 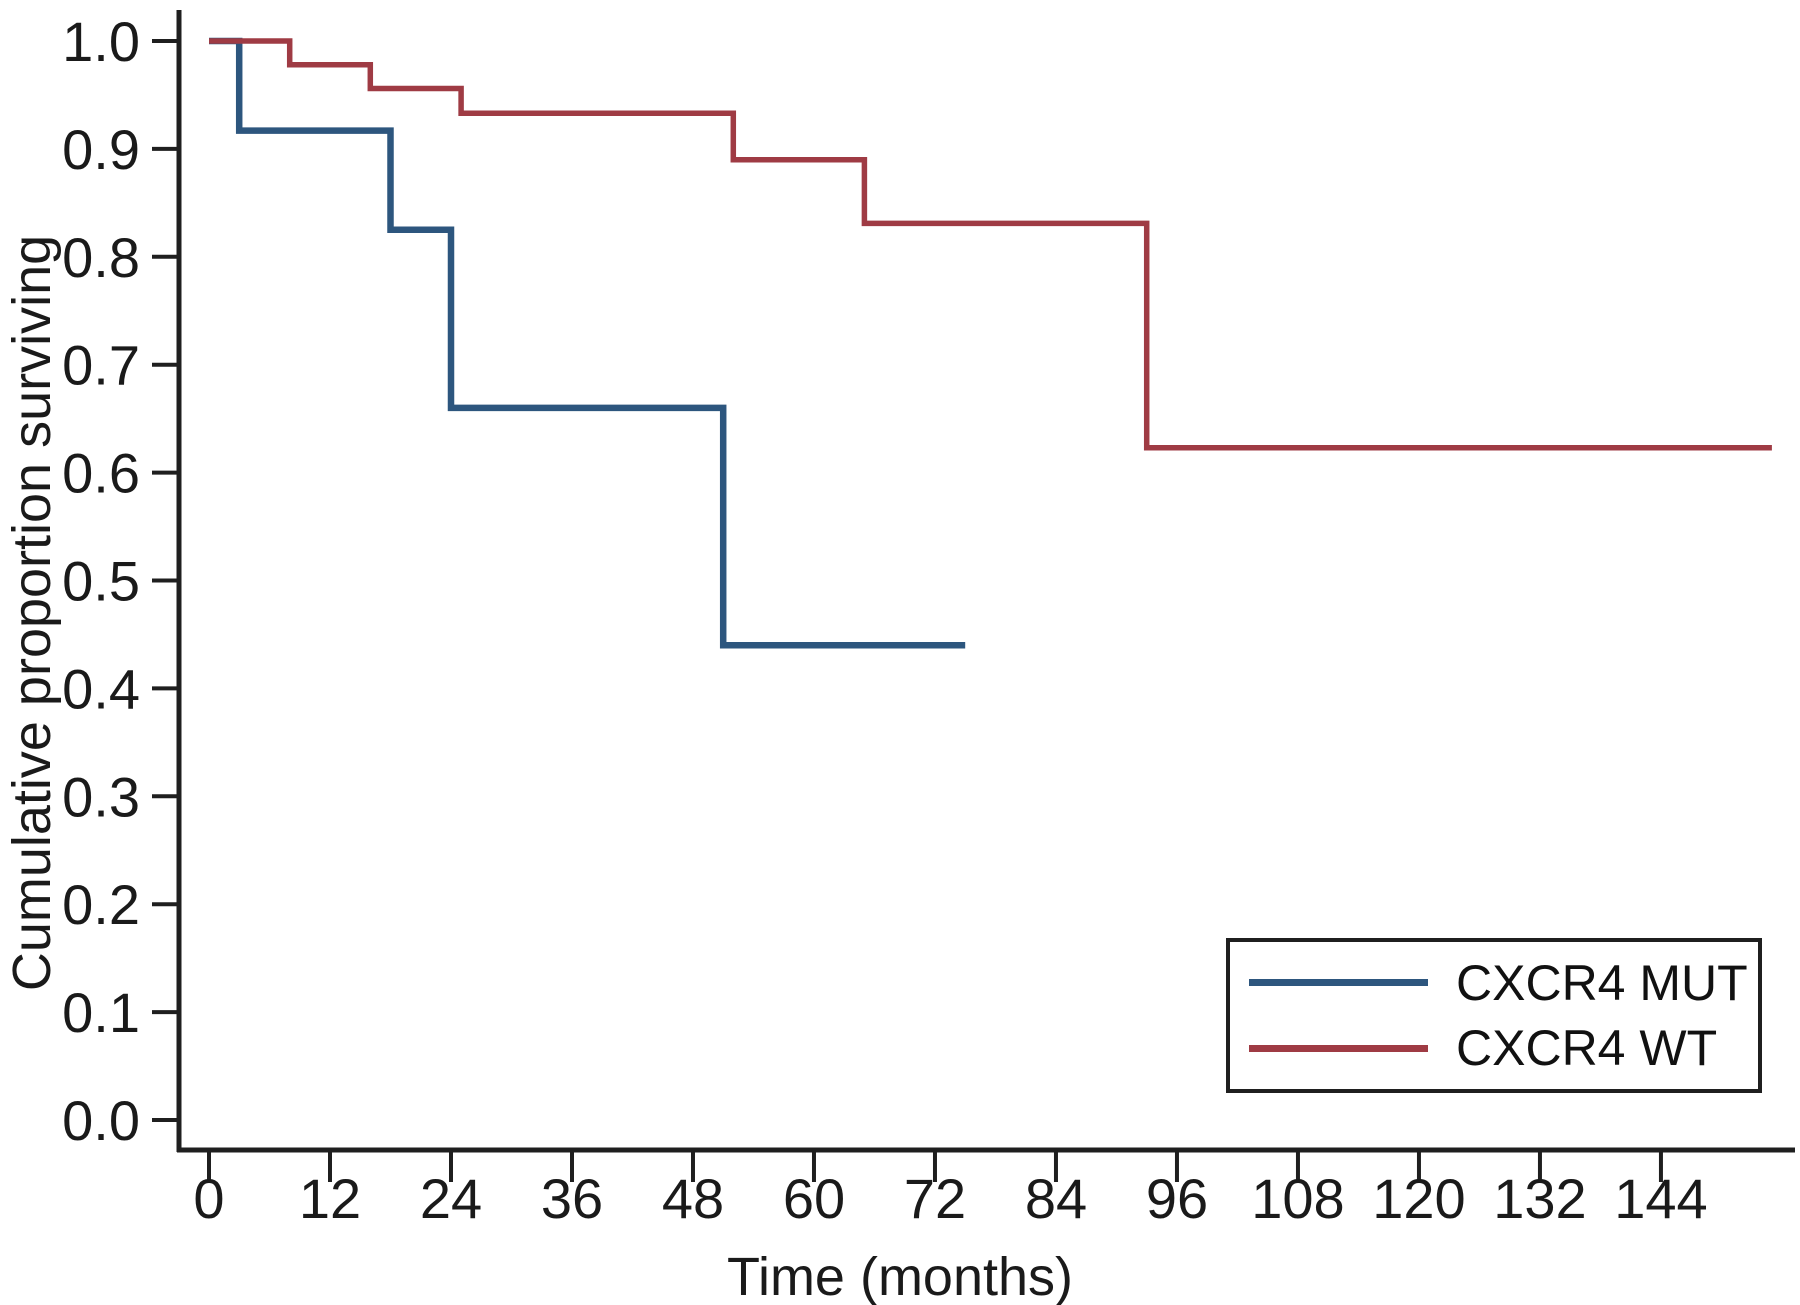 I want to click on x-tick-label: 120, so click(x=1418, y=1198).